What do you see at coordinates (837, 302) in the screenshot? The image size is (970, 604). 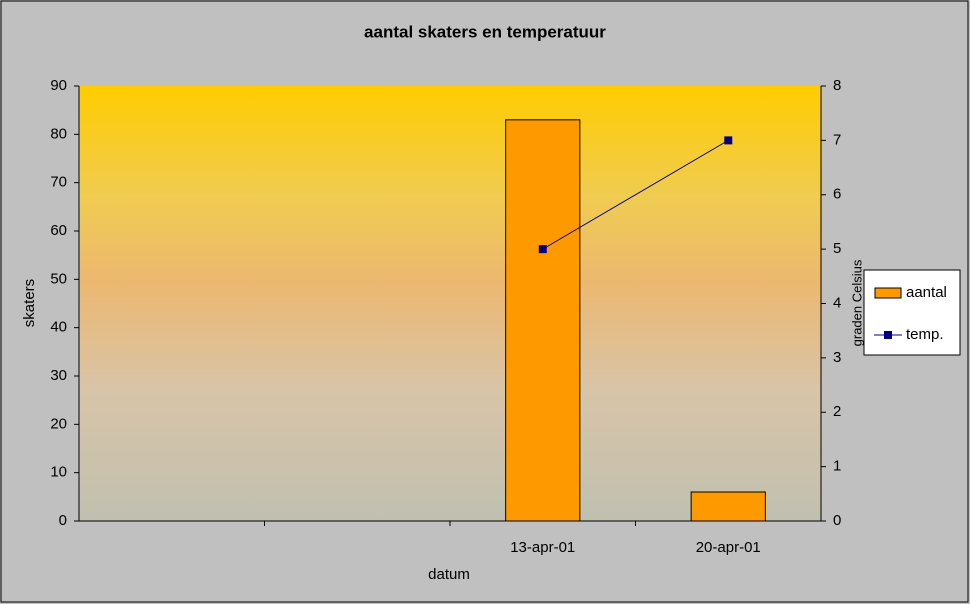 I see `y2-tick-label: 4` at bounding box center [837, 302].